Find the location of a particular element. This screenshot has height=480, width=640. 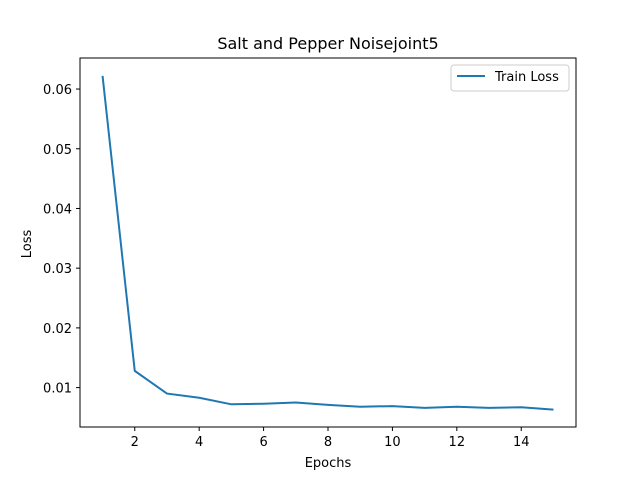

chart-title: Salt and Pepper Noisejoint5 is located at coordinates (327, 43).